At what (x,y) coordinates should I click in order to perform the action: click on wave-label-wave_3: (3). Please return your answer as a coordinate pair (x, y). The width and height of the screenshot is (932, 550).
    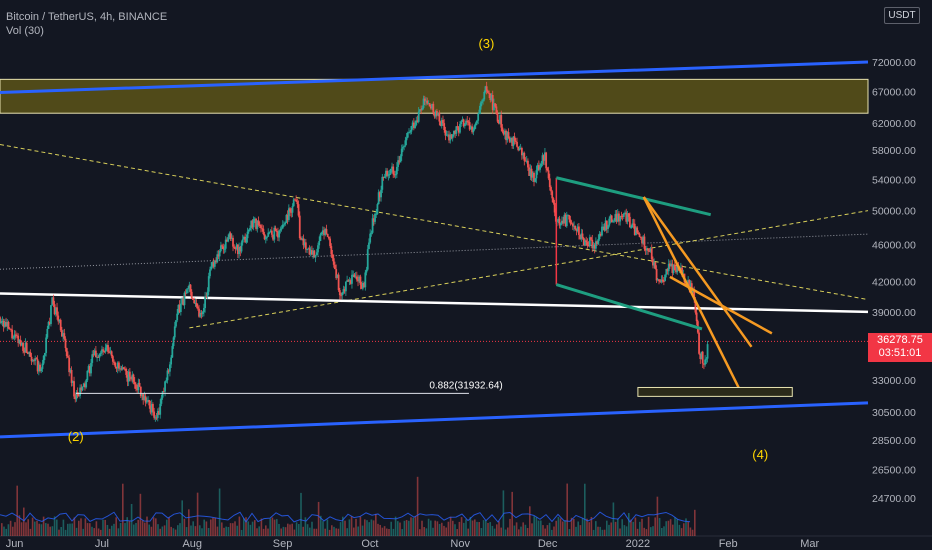
    Looking at the image, I should click on (486, 43).